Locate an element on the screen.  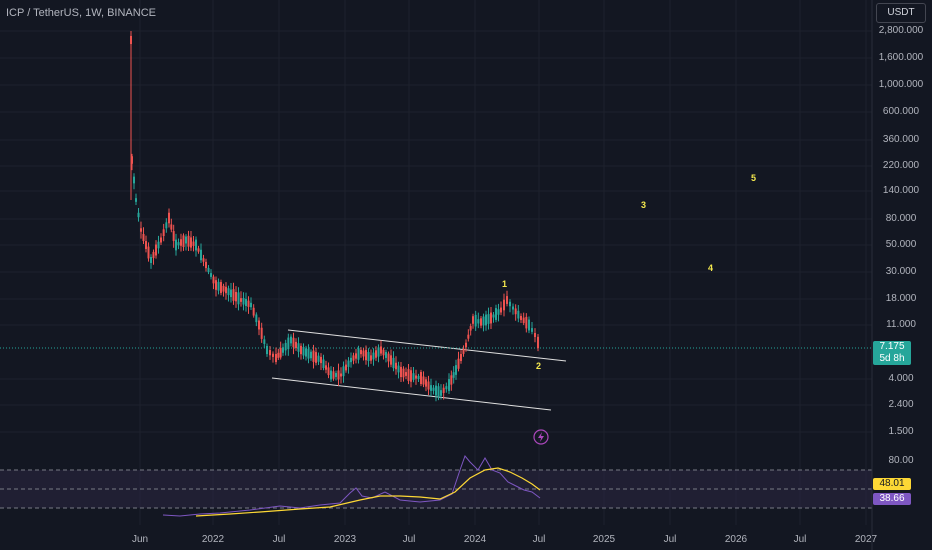
rsi-ma-line is located at coordinates (368, 492).